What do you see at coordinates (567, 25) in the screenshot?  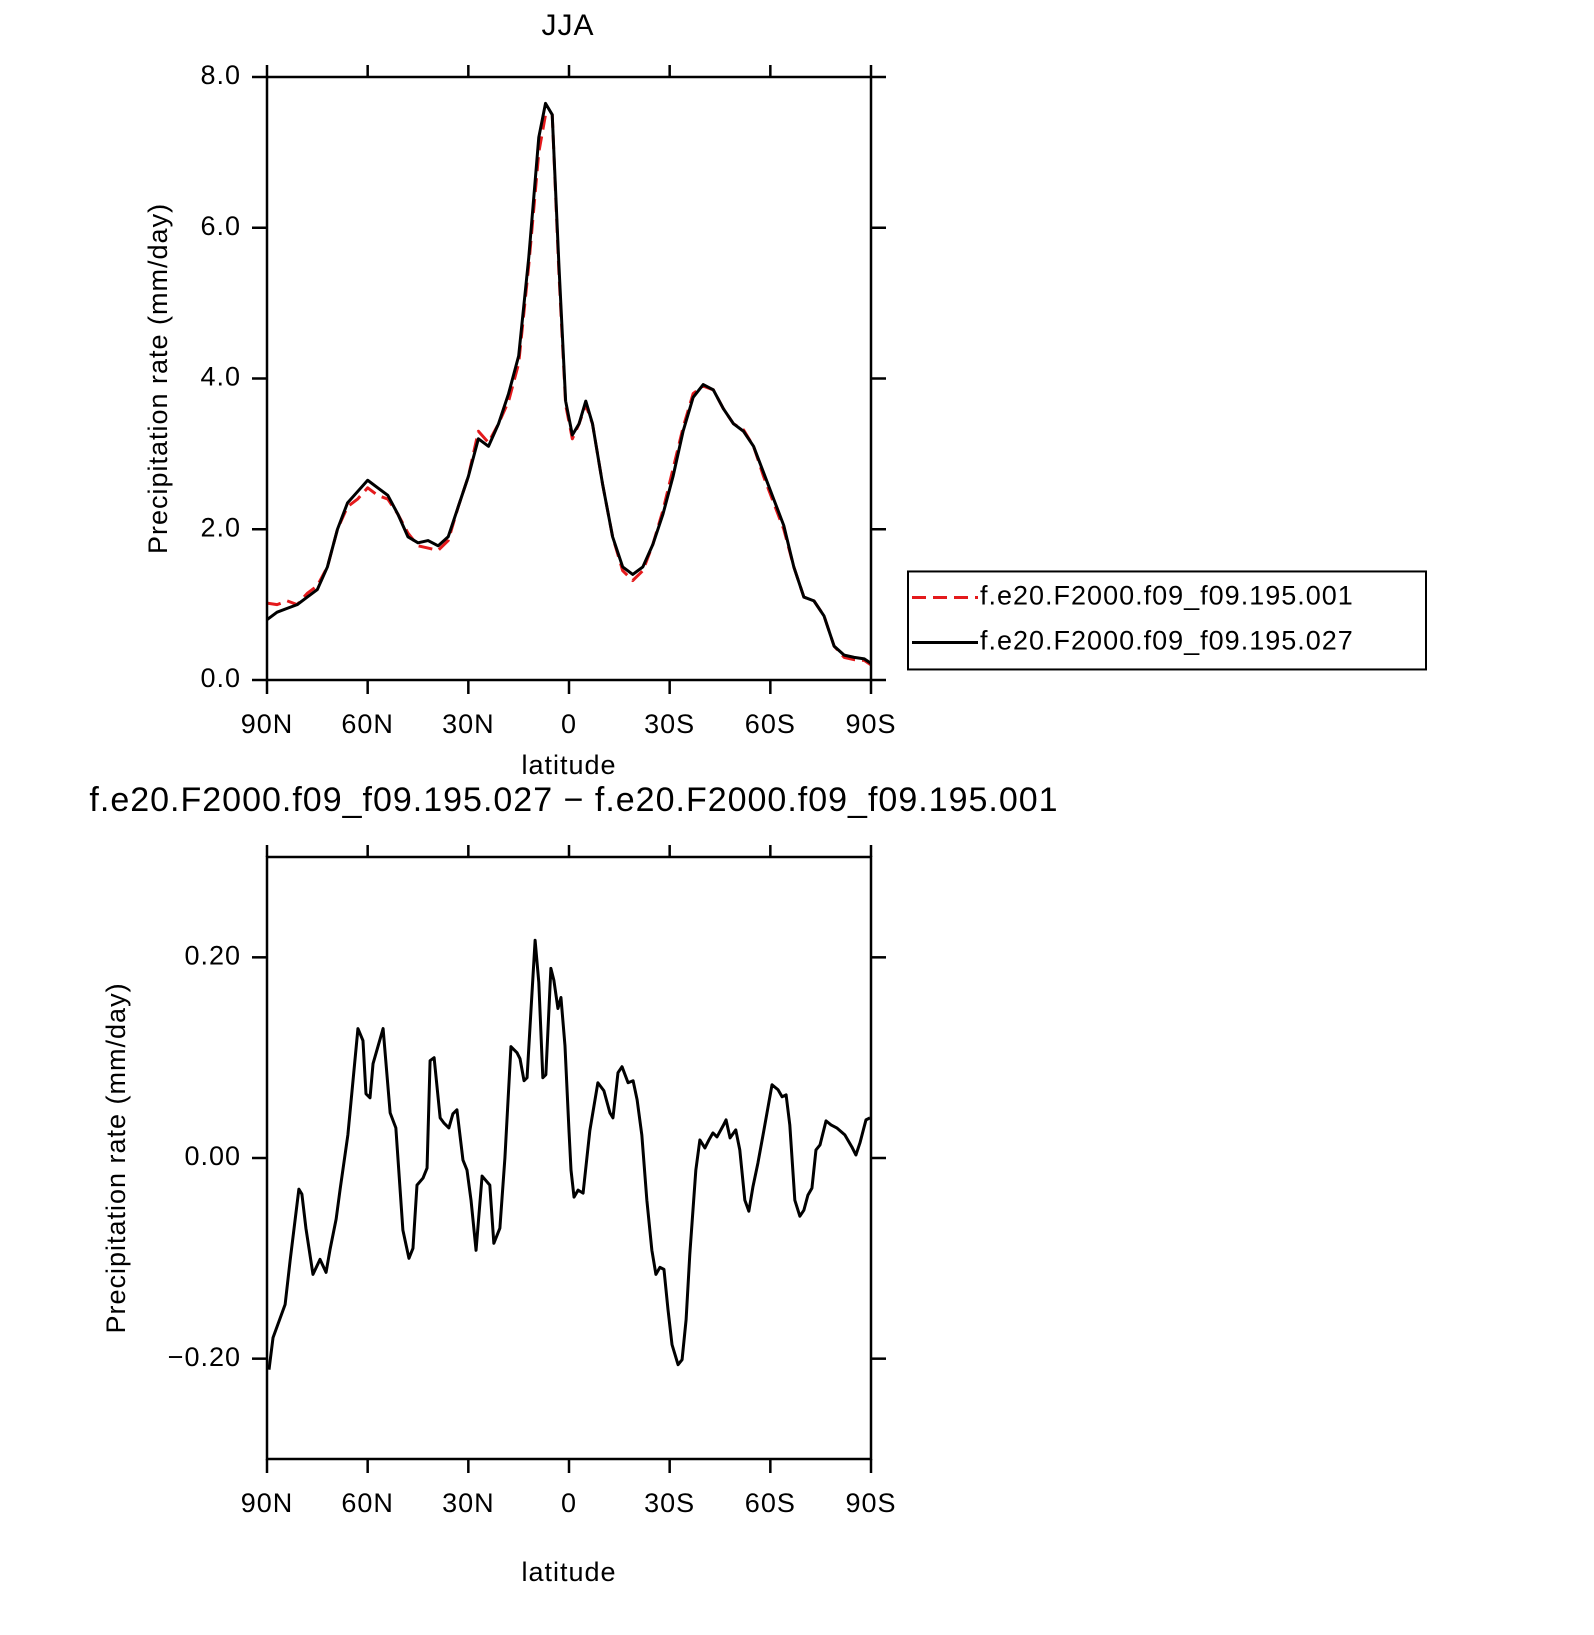 I see `chart-title: JJA` at bounding box center [567, 25].